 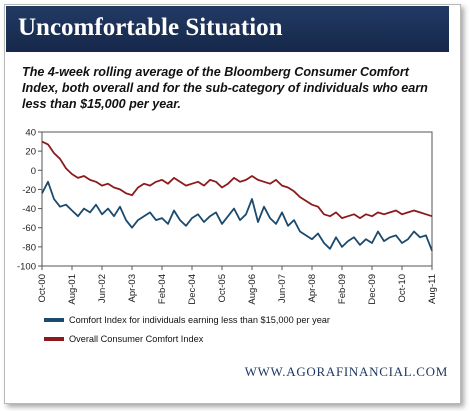 What do you see at coordinates (26, 267) in the screenshot?
I see `y-tick-label: -100` at bounding box center [26, 267].